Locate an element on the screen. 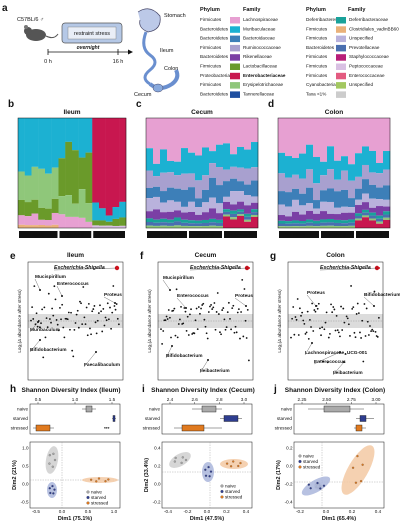  group-label: stressed is located at coordinates (20, 428).